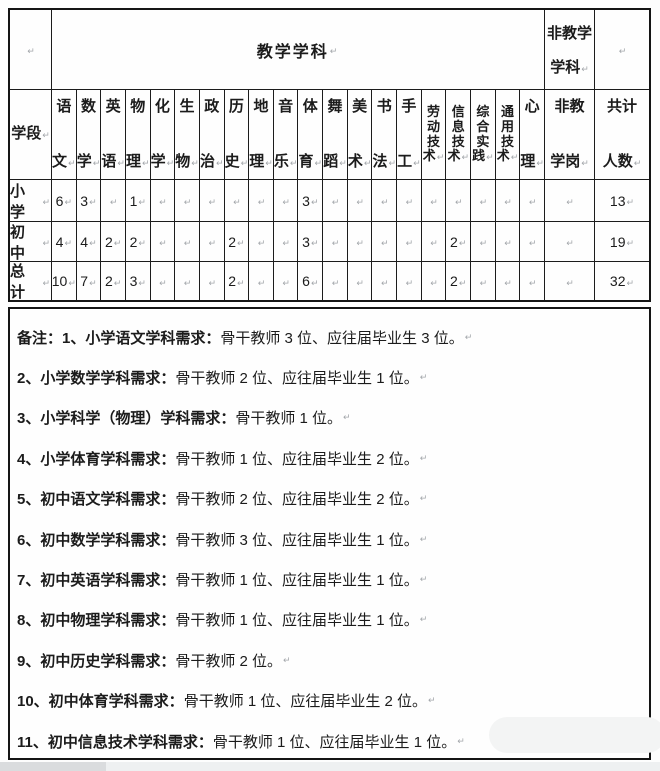 The width and height of the screenshot is (660, 771). Describe the element at coordinates (126, 419) in the screenshot. I see `note-label: 3、小学科学（物理）学科需求：` at that location.